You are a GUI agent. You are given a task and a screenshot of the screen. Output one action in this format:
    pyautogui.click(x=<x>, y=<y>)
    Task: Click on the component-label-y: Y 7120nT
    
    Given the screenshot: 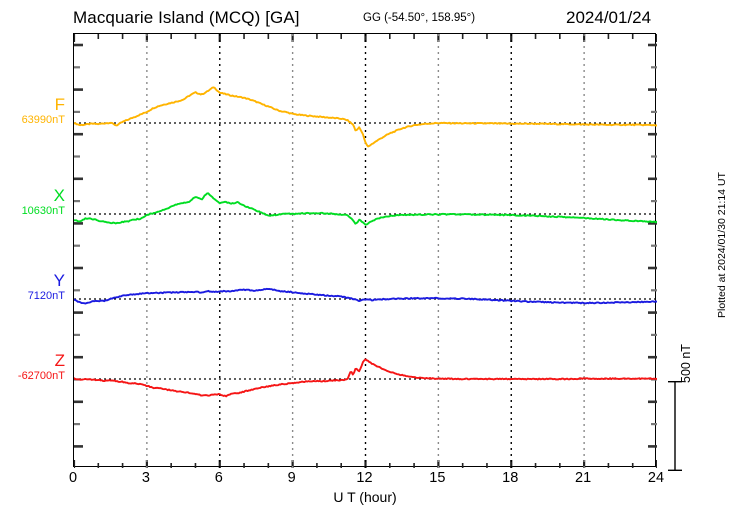 What is the action you would take?
    pyautogui.click(x=34, y=287)
    